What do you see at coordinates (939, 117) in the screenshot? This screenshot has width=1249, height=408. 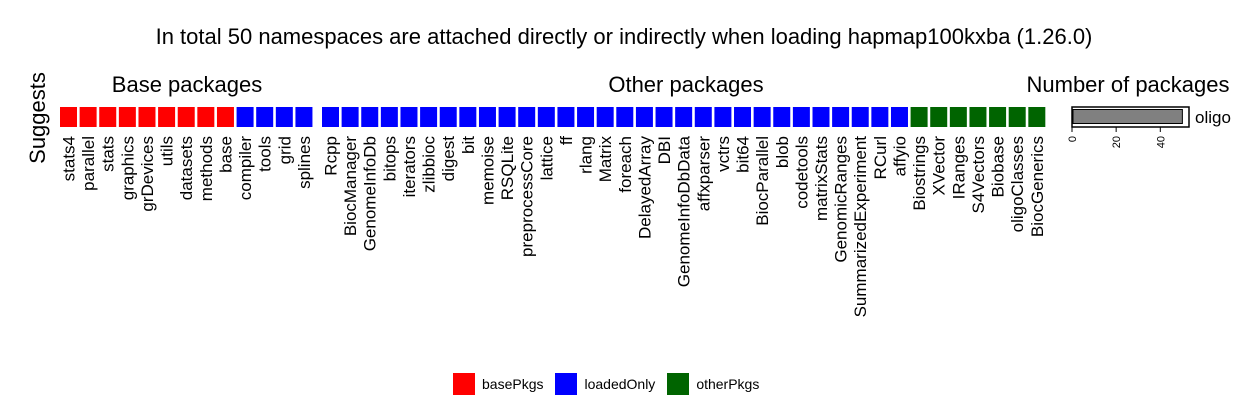 I see `tile-xvector` at bounding box center [939, 117].